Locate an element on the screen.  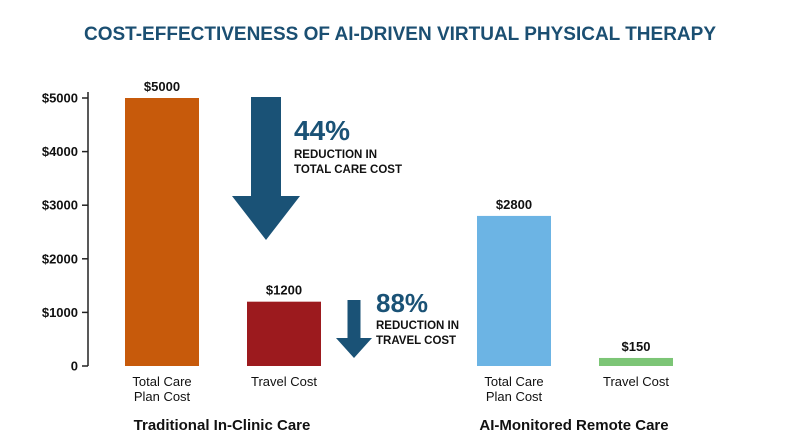
bar-value-label: $1200 is located at coordinates (284, 290).